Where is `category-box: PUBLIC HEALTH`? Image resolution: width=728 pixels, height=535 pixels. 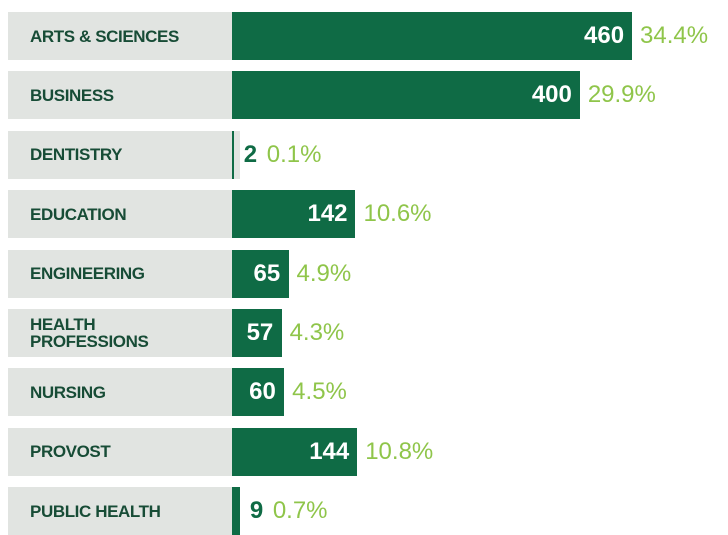 category-box: PUBLIC HEALTH is located at coordinates (124, 511).